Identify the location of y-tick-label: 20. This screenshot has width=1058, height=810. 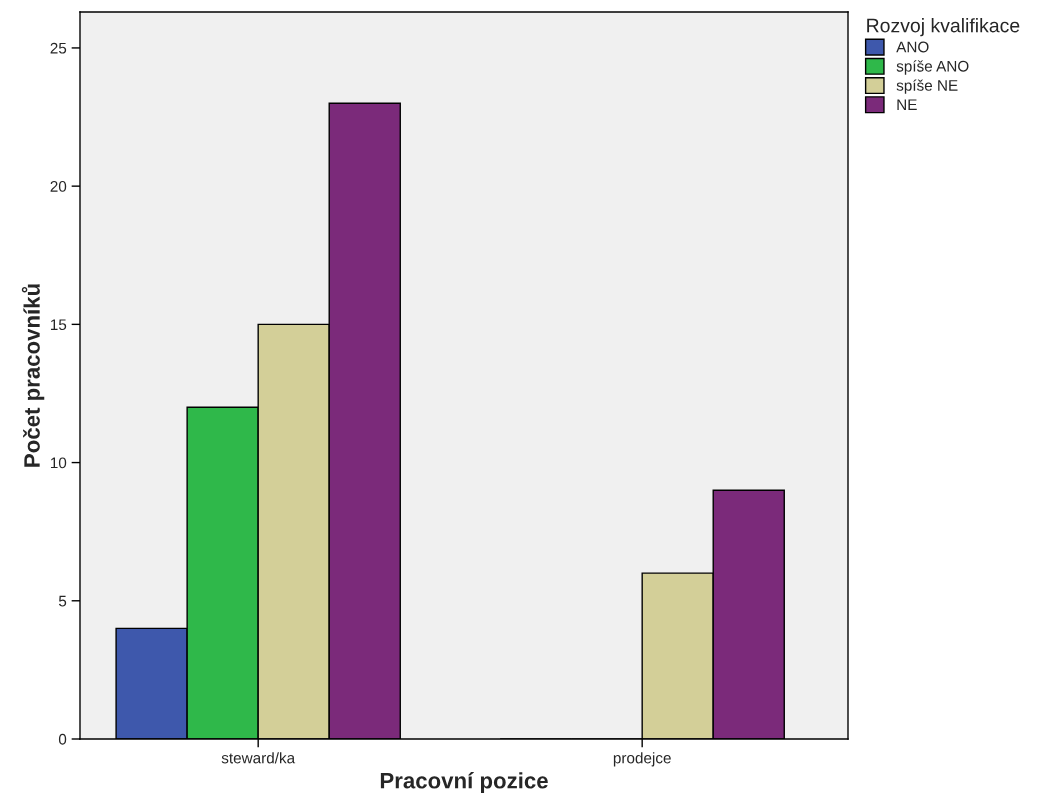
(58, 186).